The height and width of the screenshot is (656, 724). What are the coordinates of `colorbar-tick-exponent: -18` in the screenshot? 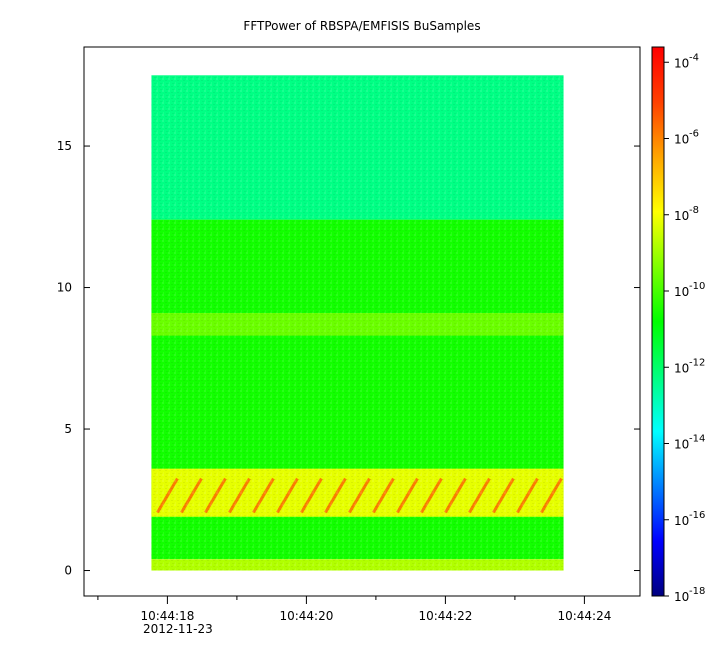 It's located at (697, 591).